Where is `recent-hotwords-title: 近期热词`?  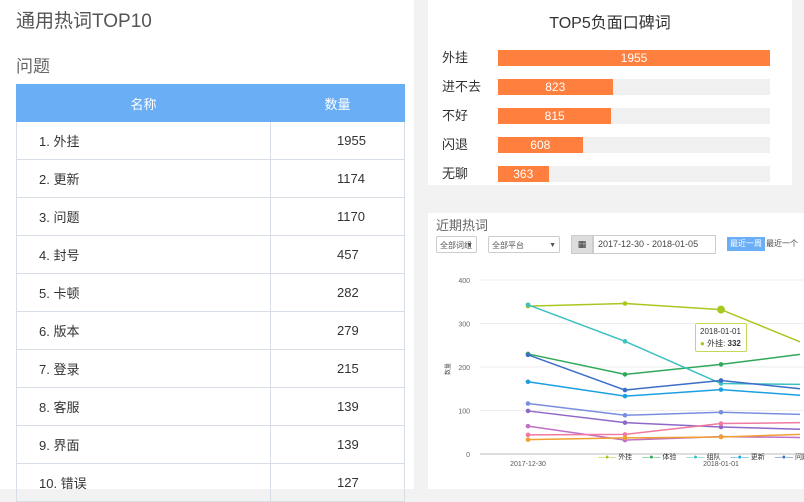
recent-hotwords-title: 近期热词 is located at coordinates (462, 225).